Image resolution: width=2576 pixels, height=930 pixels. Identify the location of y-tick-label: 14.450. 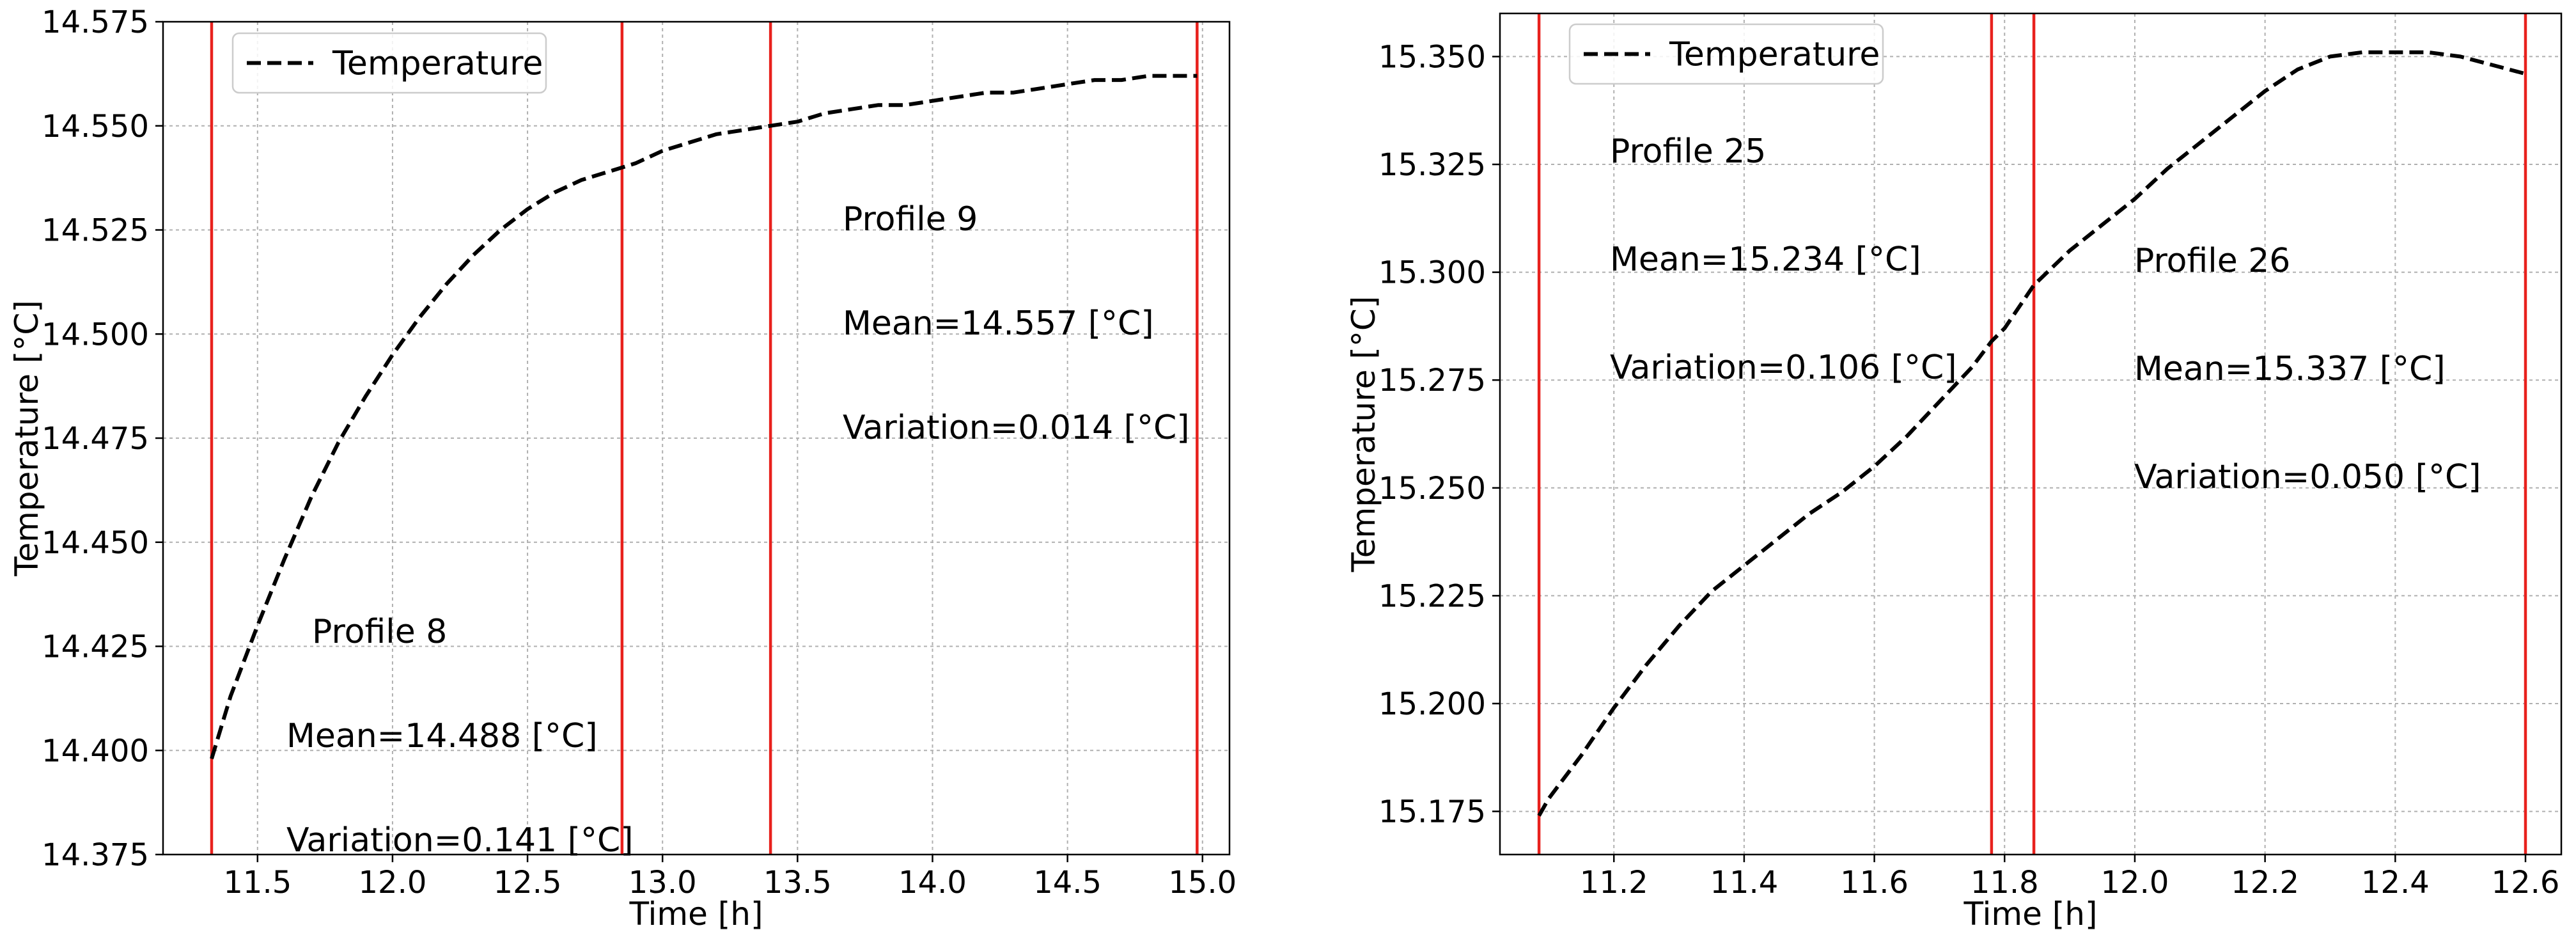
(95, 543).